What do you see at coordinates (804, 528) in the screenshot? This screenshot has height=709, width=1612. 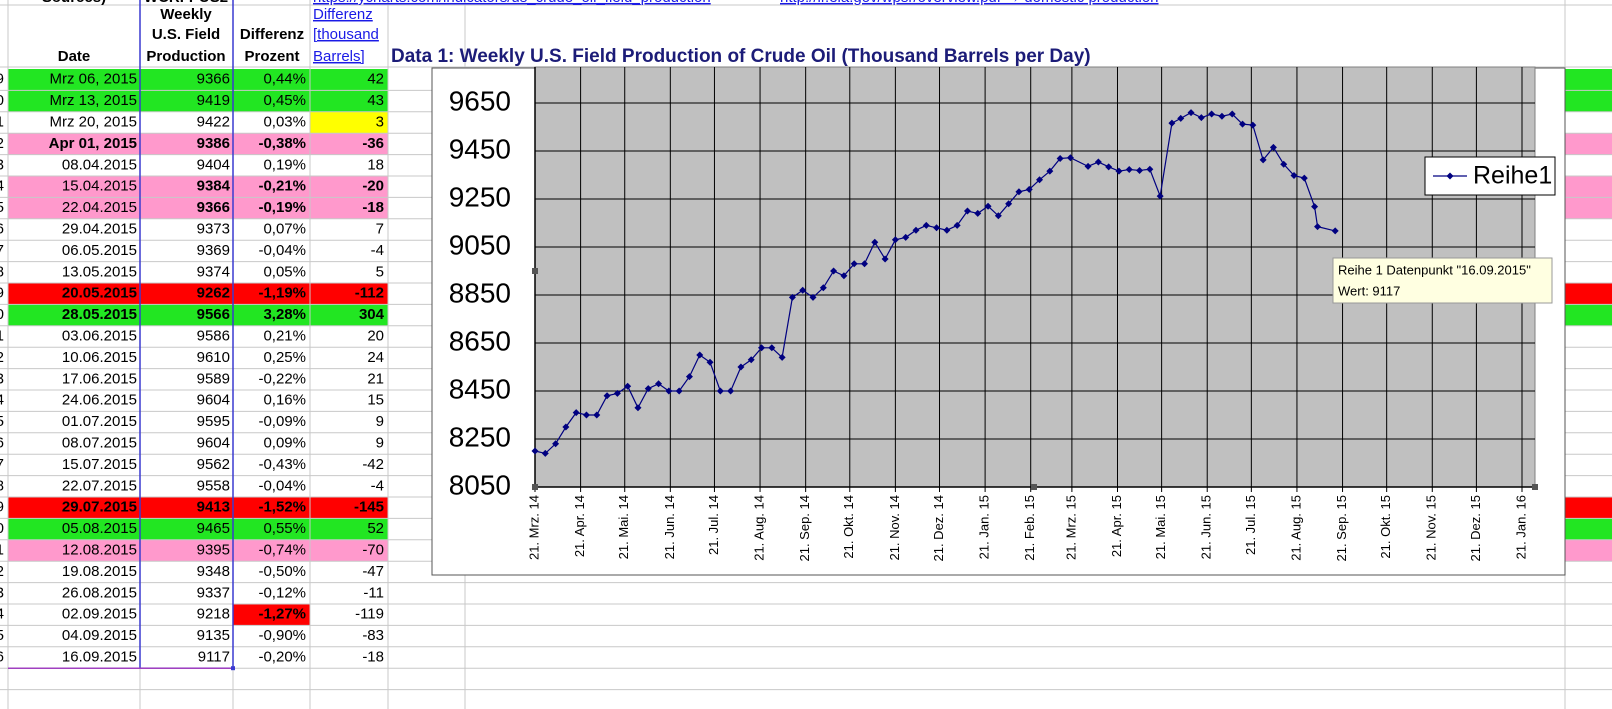 I see `x-tick-label: 21. Sep. 14` at bounding box center [804, 528].